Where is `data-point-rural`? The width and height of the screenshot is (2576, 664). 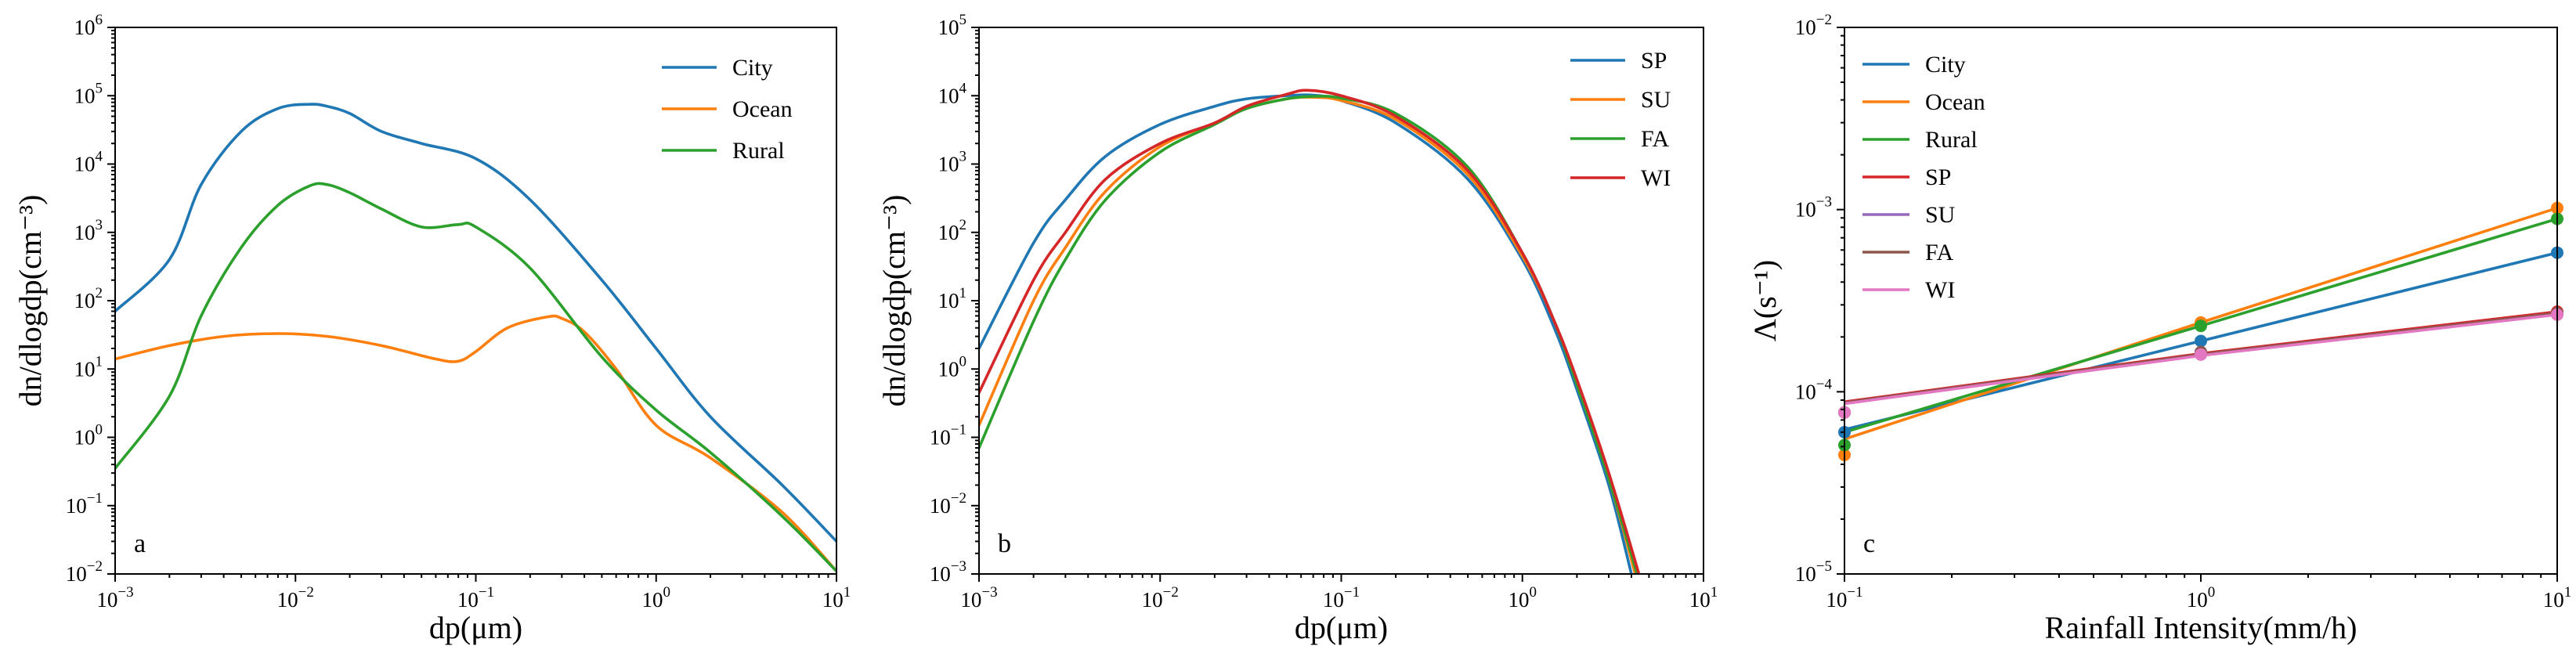 data-point-rural is located at coordinates (2201, 326).